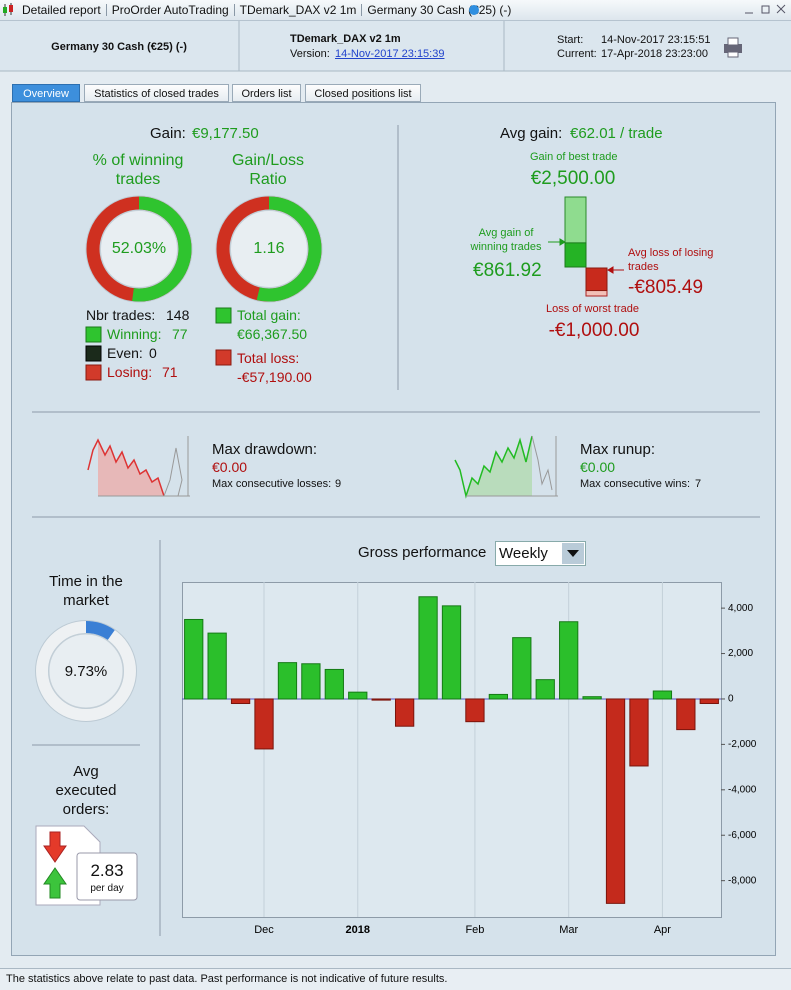 Image resolution: width=791 pixels, height=990 pixels. I want to click on avg-loss-label: Avg loss of losing trades, so click(671, 260).